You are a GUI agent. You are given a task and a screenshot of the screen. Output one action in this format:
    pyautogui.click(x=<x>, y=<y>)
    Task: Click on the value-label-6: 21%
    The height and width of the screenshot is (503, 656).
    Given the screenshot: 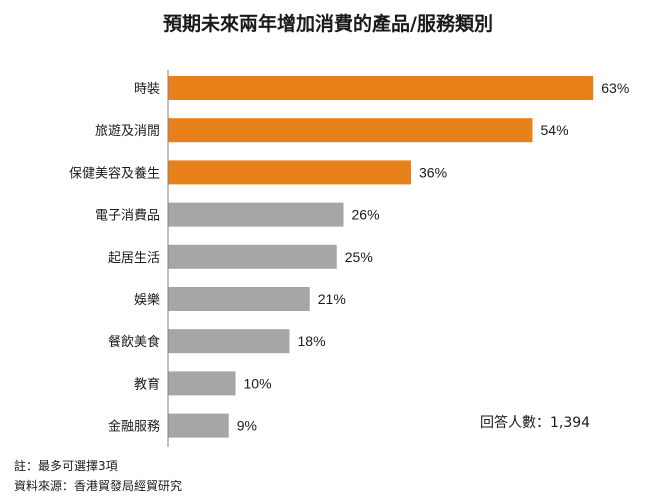 What is the action you would take?
    pyautogui.click(x=332, y=299)
    